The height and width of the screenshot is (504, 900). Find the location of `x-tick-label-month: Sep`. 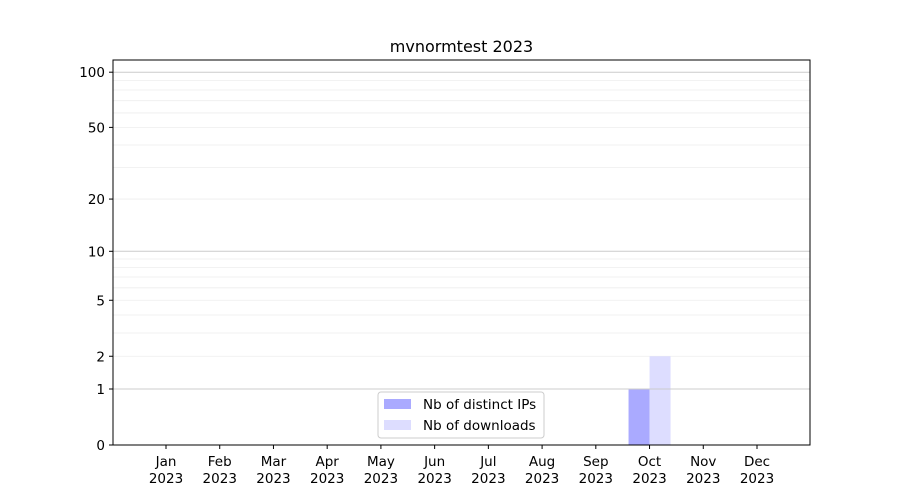

x-tick-label-month: Sep is located at coordinates (595, 462).